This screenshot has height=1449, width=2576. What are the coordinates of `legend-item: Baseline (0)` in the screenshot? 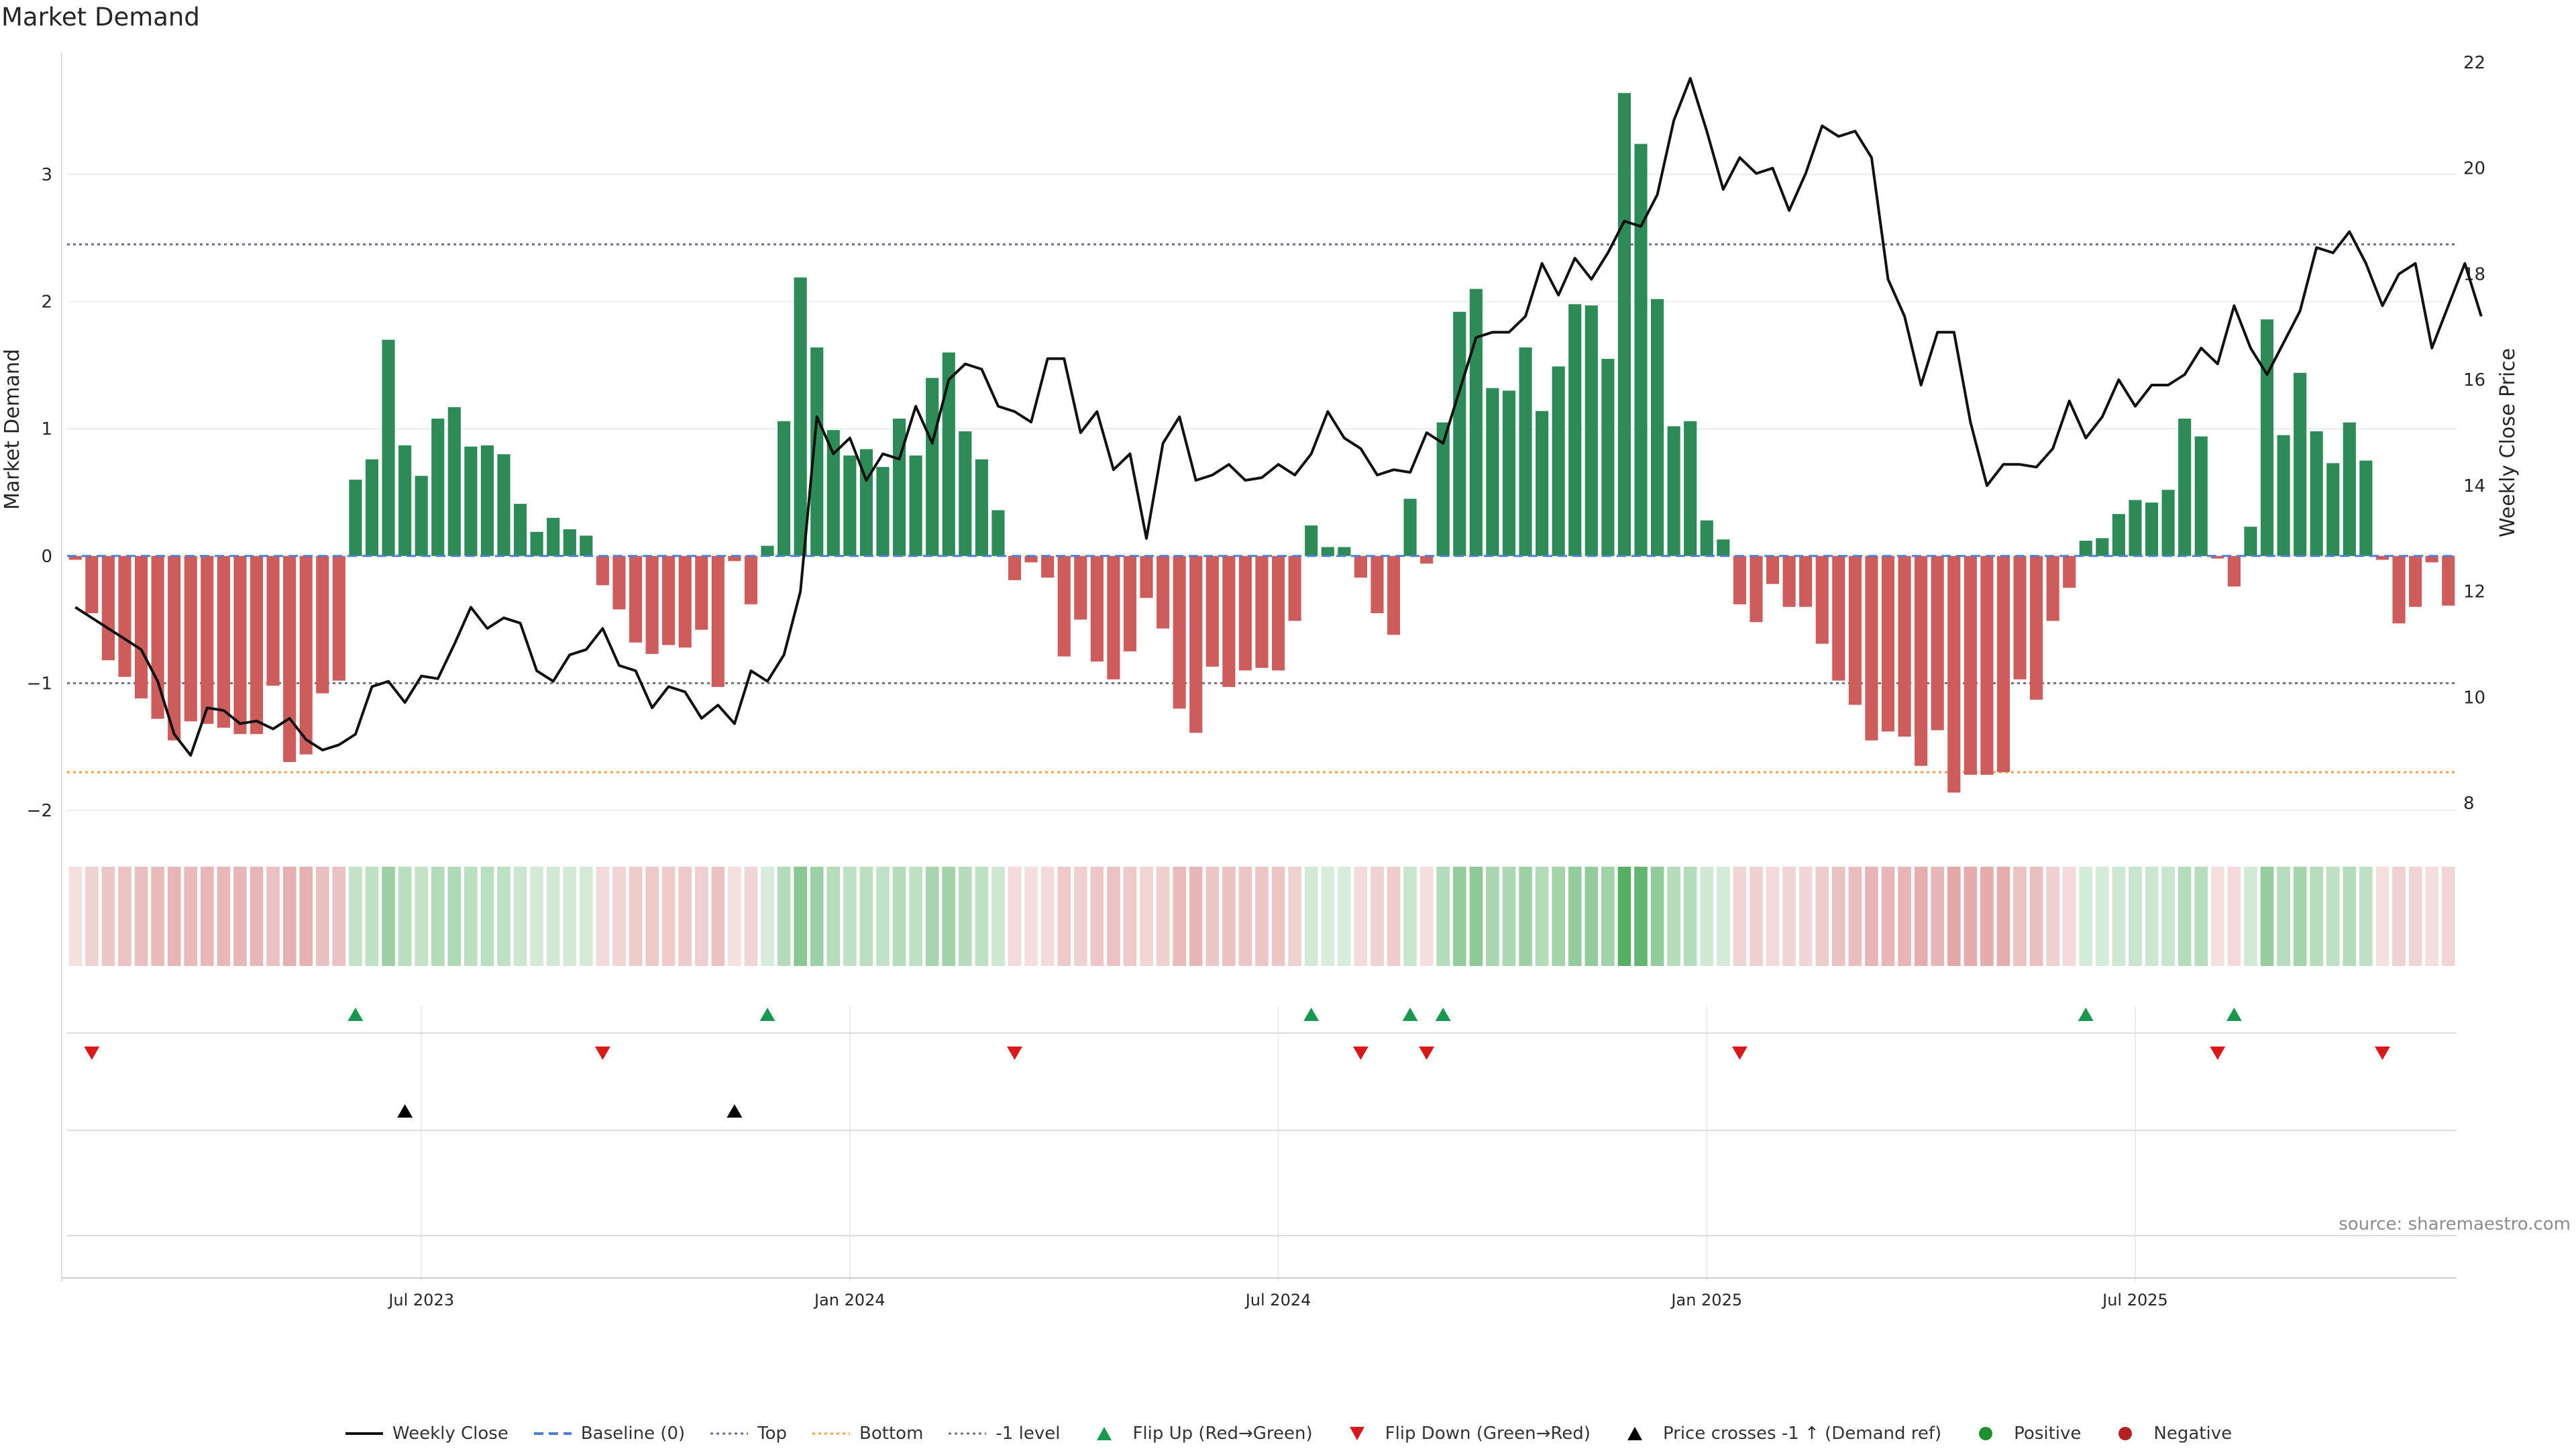 It's located at (609, 1434).